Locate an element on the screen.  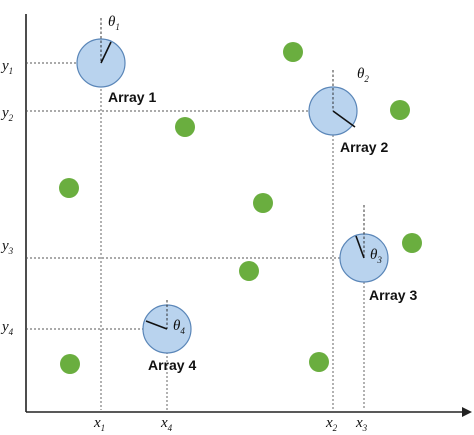
x3-label: x3 is located at coordinates (361, 424).